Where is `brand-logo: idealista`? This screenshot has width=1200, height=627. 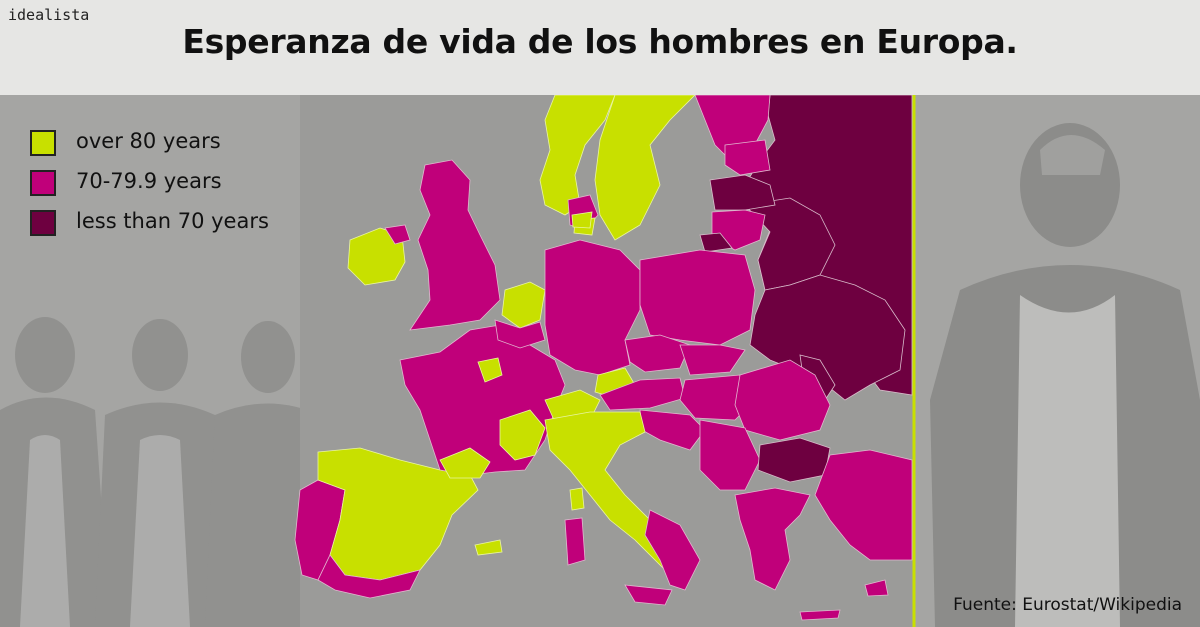 brand-logo: idealista is located at coordinates (49, 15).